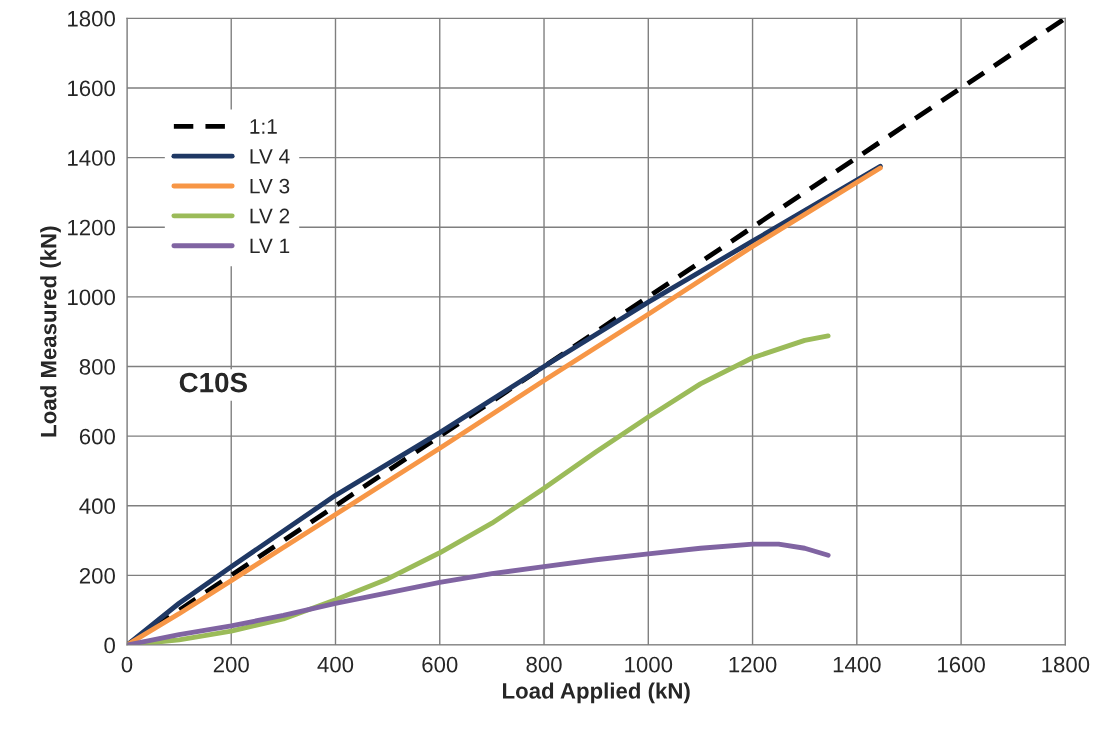  What do you see at coordinates (649, 664) in the screenshot?
I see `x-tick-label: 1000` at bounding box center [649, 664].